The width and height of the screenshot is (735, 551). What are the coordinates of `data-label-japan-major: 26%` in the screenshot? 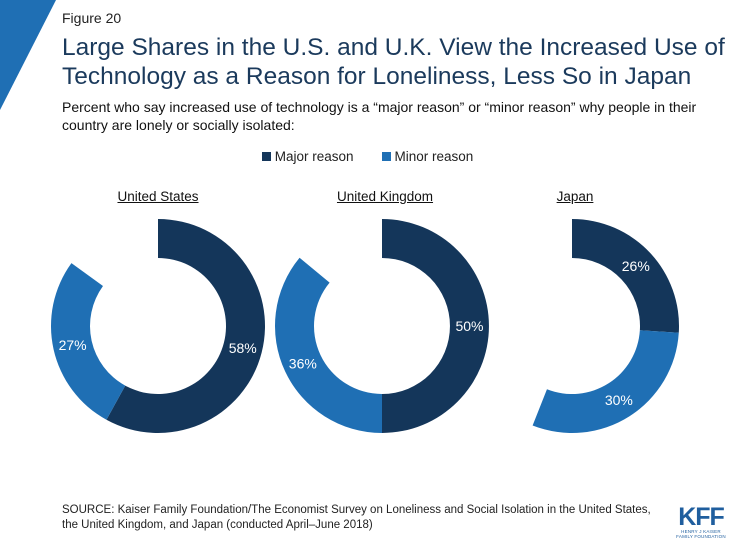 It's located at (636, 266).